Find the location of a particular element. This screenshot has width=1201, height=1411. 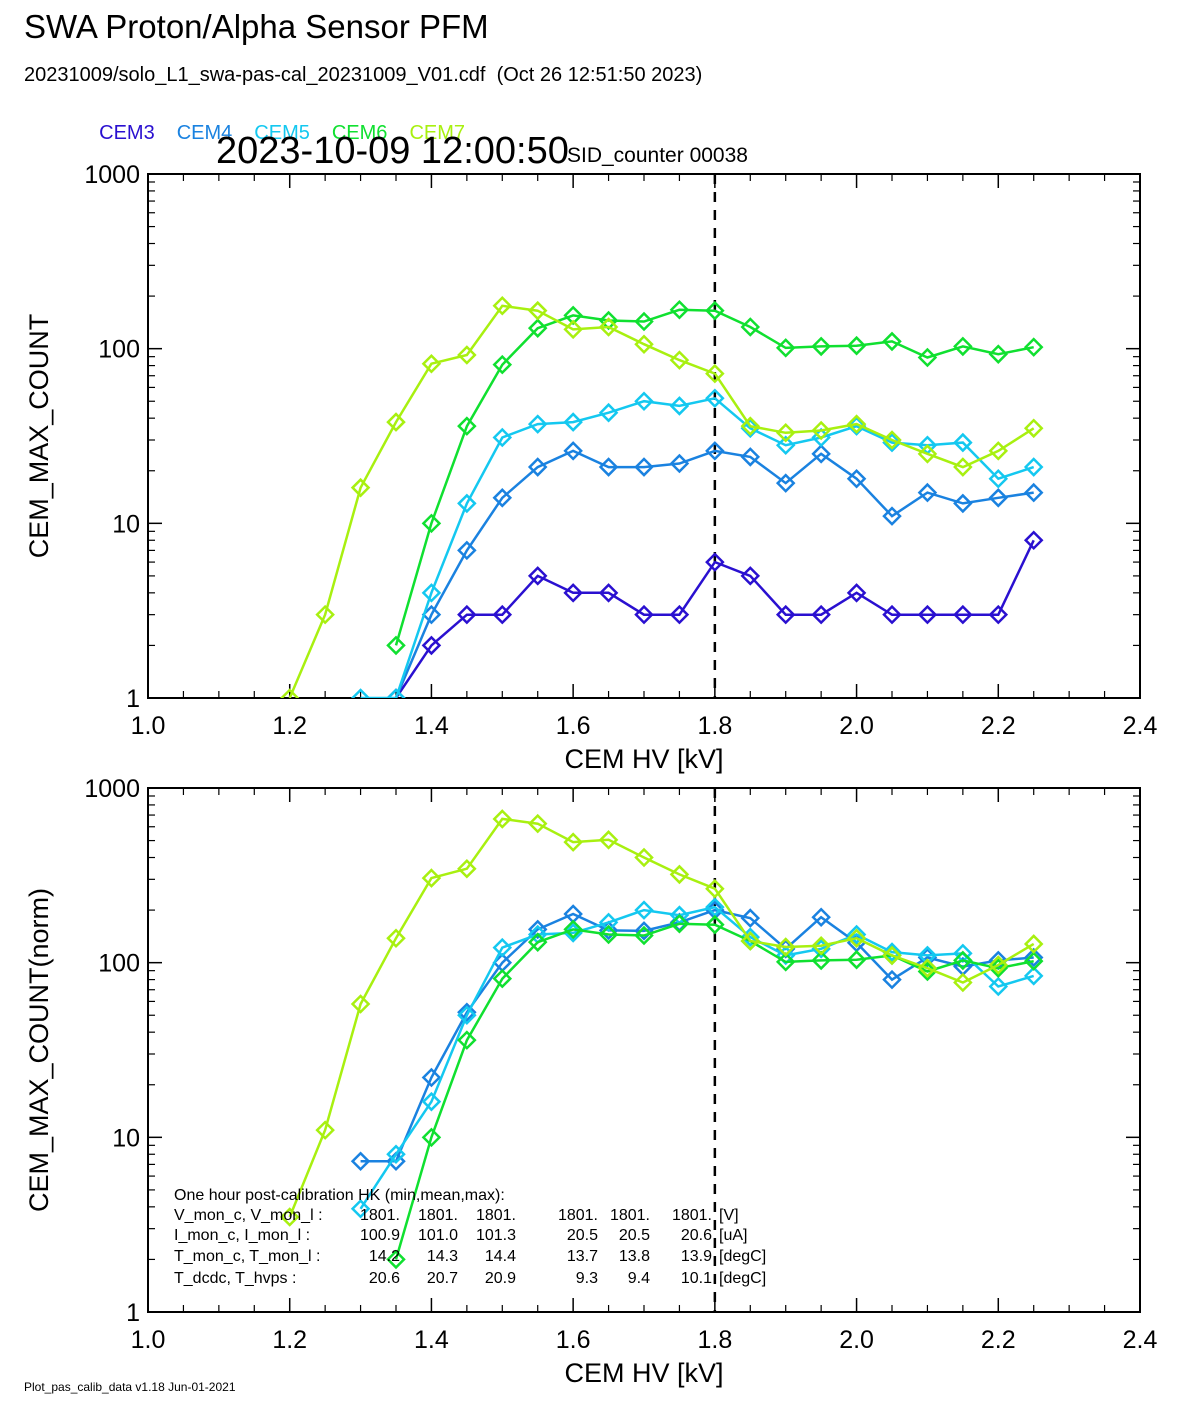

x-tick-label: 1.4 is located at coordinates (431, 726).